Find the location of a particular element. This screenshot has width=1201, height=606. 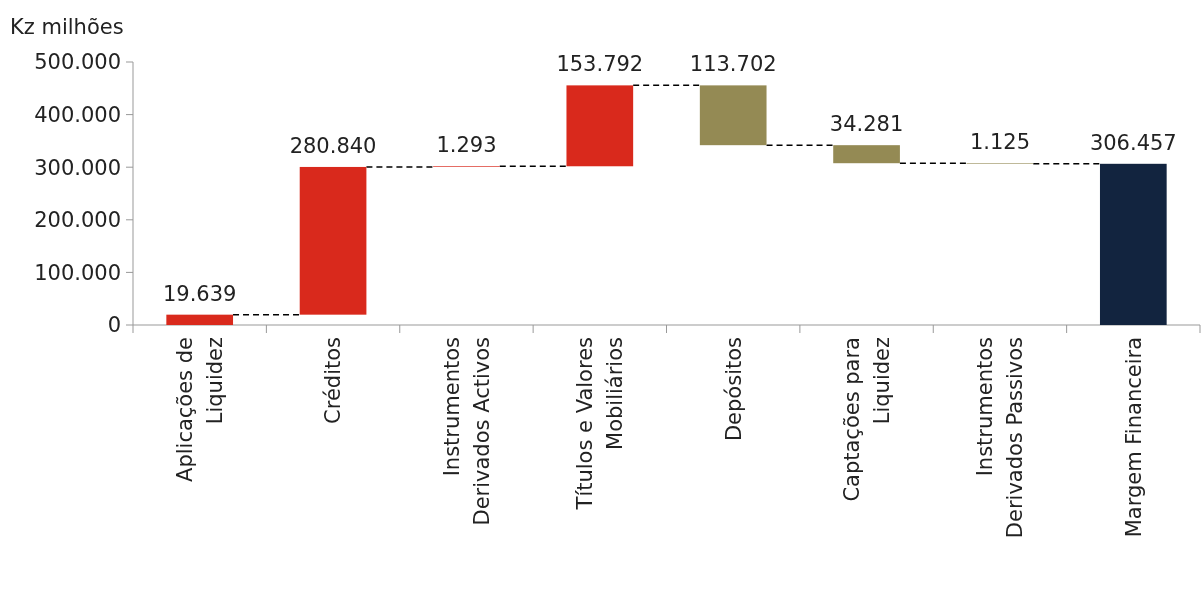

y-tick-label: 400.000 is located at coordinates (77, 114).